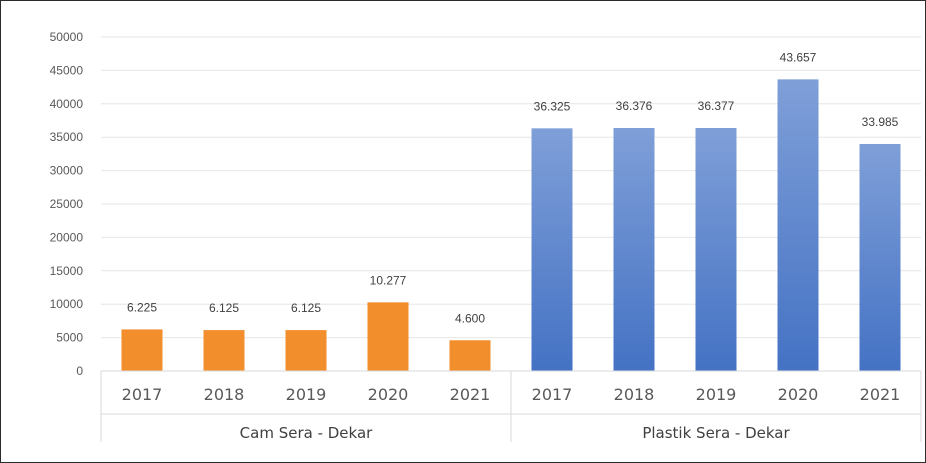 The width and height of the screenshot is (926, 463). What do you see at coordinates (388, 280) in the screenshot?
I see `data-label: 10.277` at bounding box center [388, 280].